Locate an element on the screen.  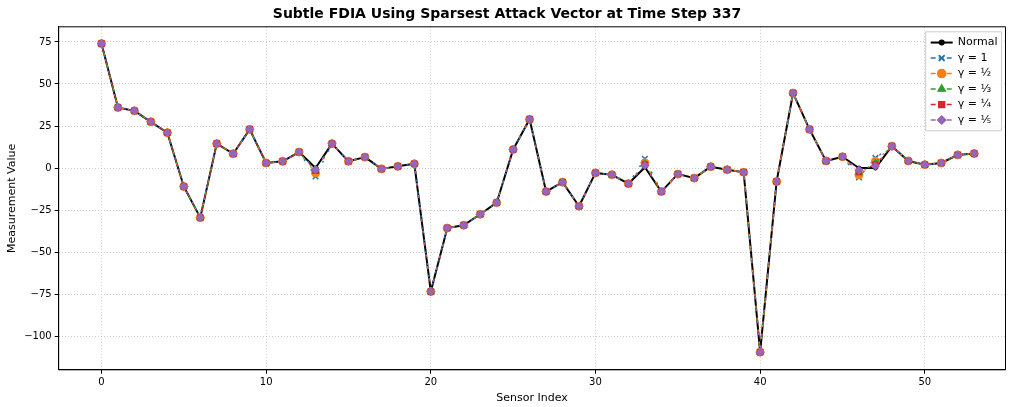
y-tick-label: 25 is located at coordinates (45, 125).